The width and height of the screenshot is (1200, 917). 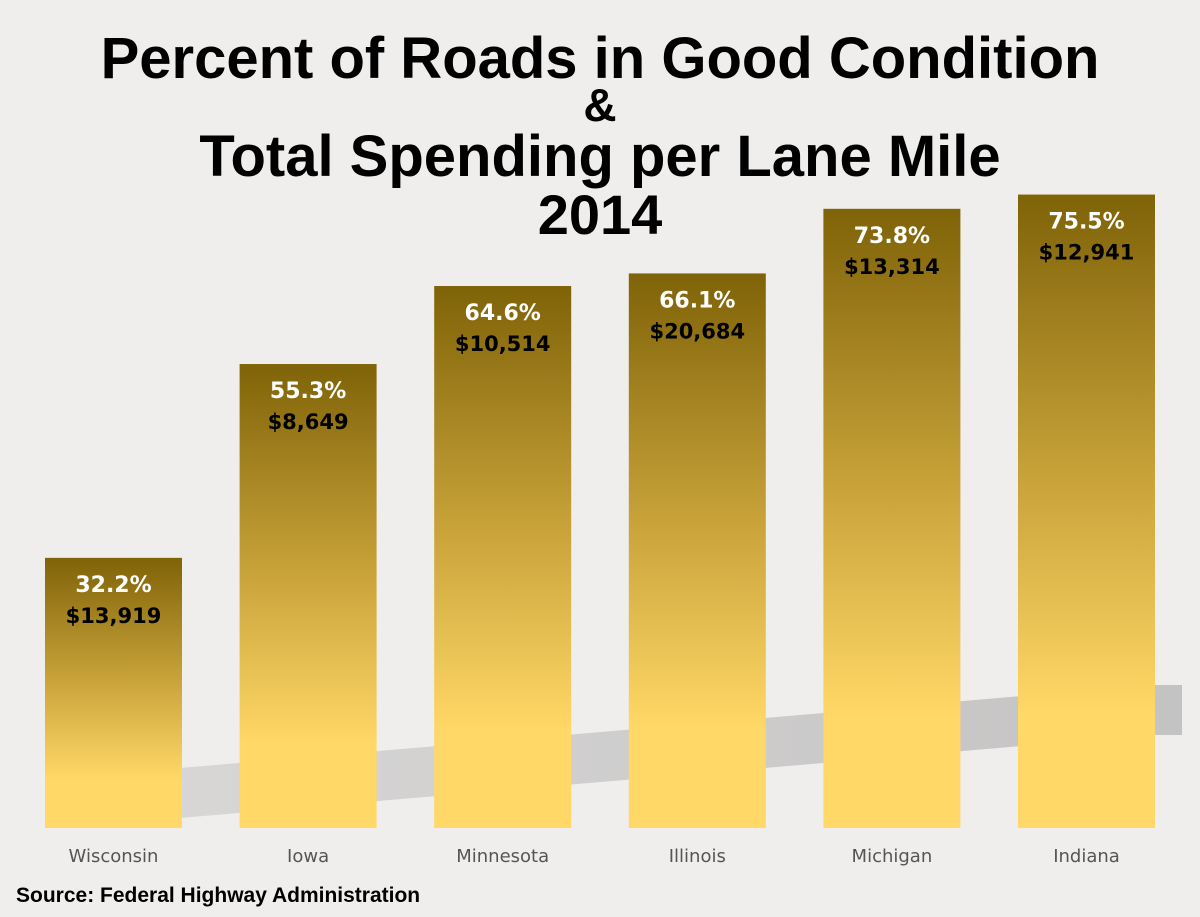 What do you see at coordinates (600, 58) in the screenshot?
I see `title-line-1: Percent of Roads in Good Condition` at bounding box center [600, 58].